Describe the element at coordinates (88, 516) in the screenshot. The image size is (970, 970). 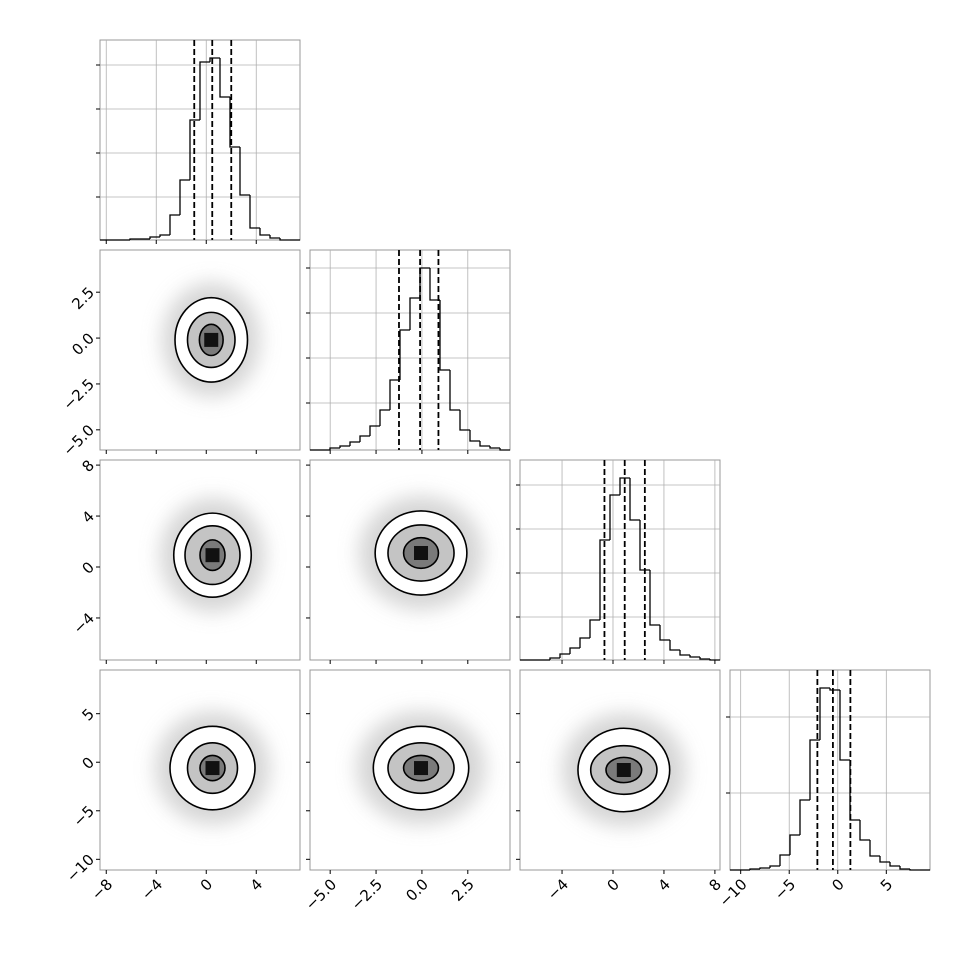
I see `y-tick-label: 4` at that location.